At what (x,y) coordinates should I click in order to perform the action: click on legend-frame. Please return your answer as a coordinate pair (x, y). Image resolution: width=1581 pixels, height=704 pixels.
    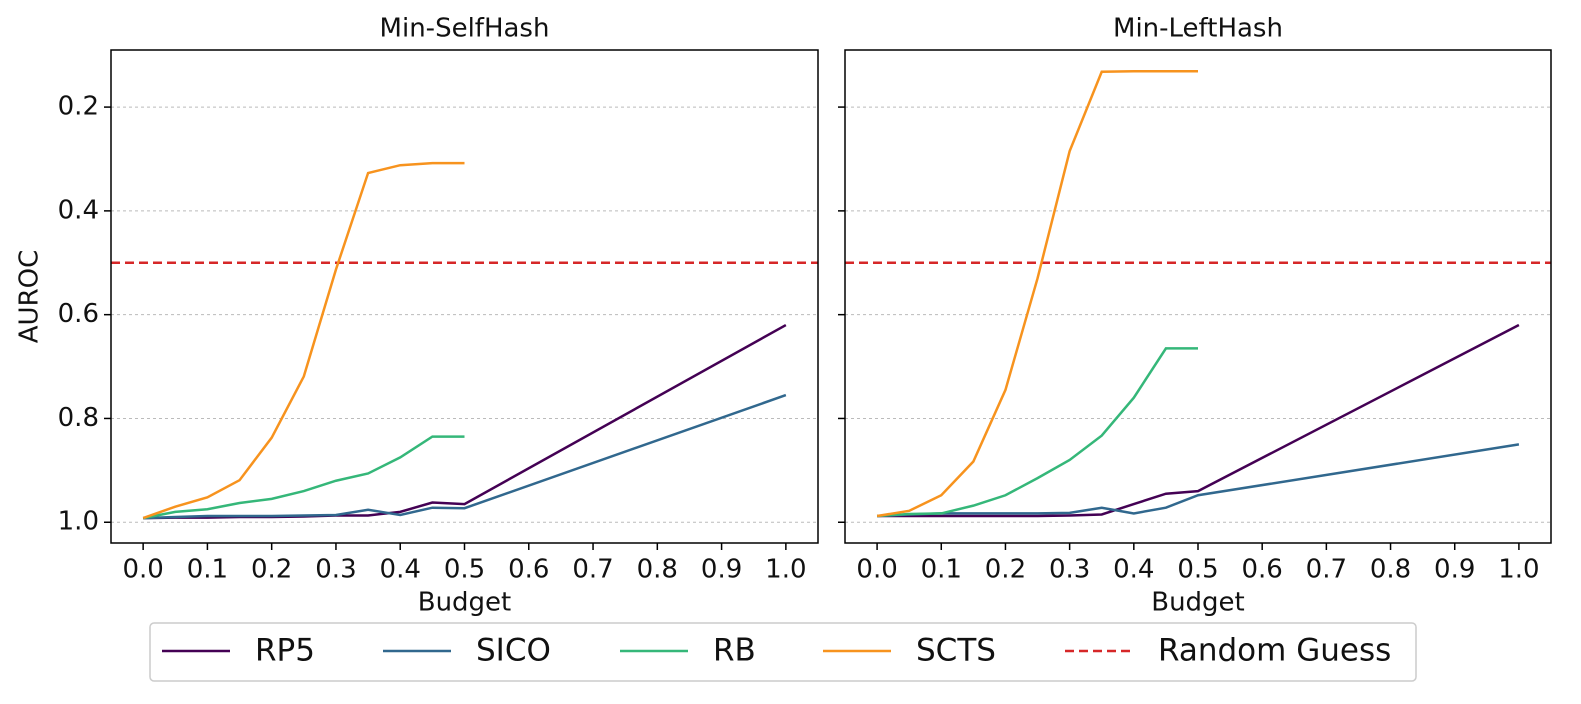
    Looking at the image, I should click on (783, 652).